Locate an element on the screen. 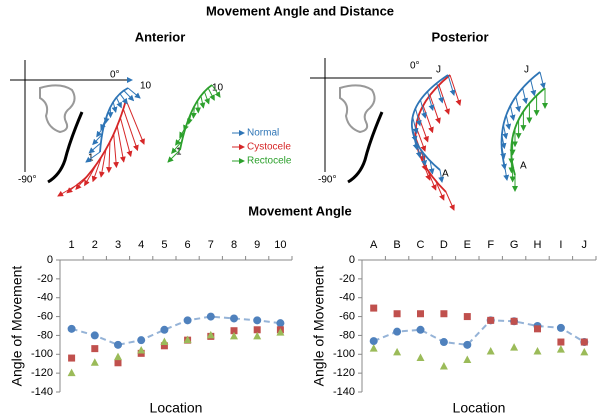 This screenshot has height=418, width=600. legend-label: Normal is located at coordinates (263, 133).